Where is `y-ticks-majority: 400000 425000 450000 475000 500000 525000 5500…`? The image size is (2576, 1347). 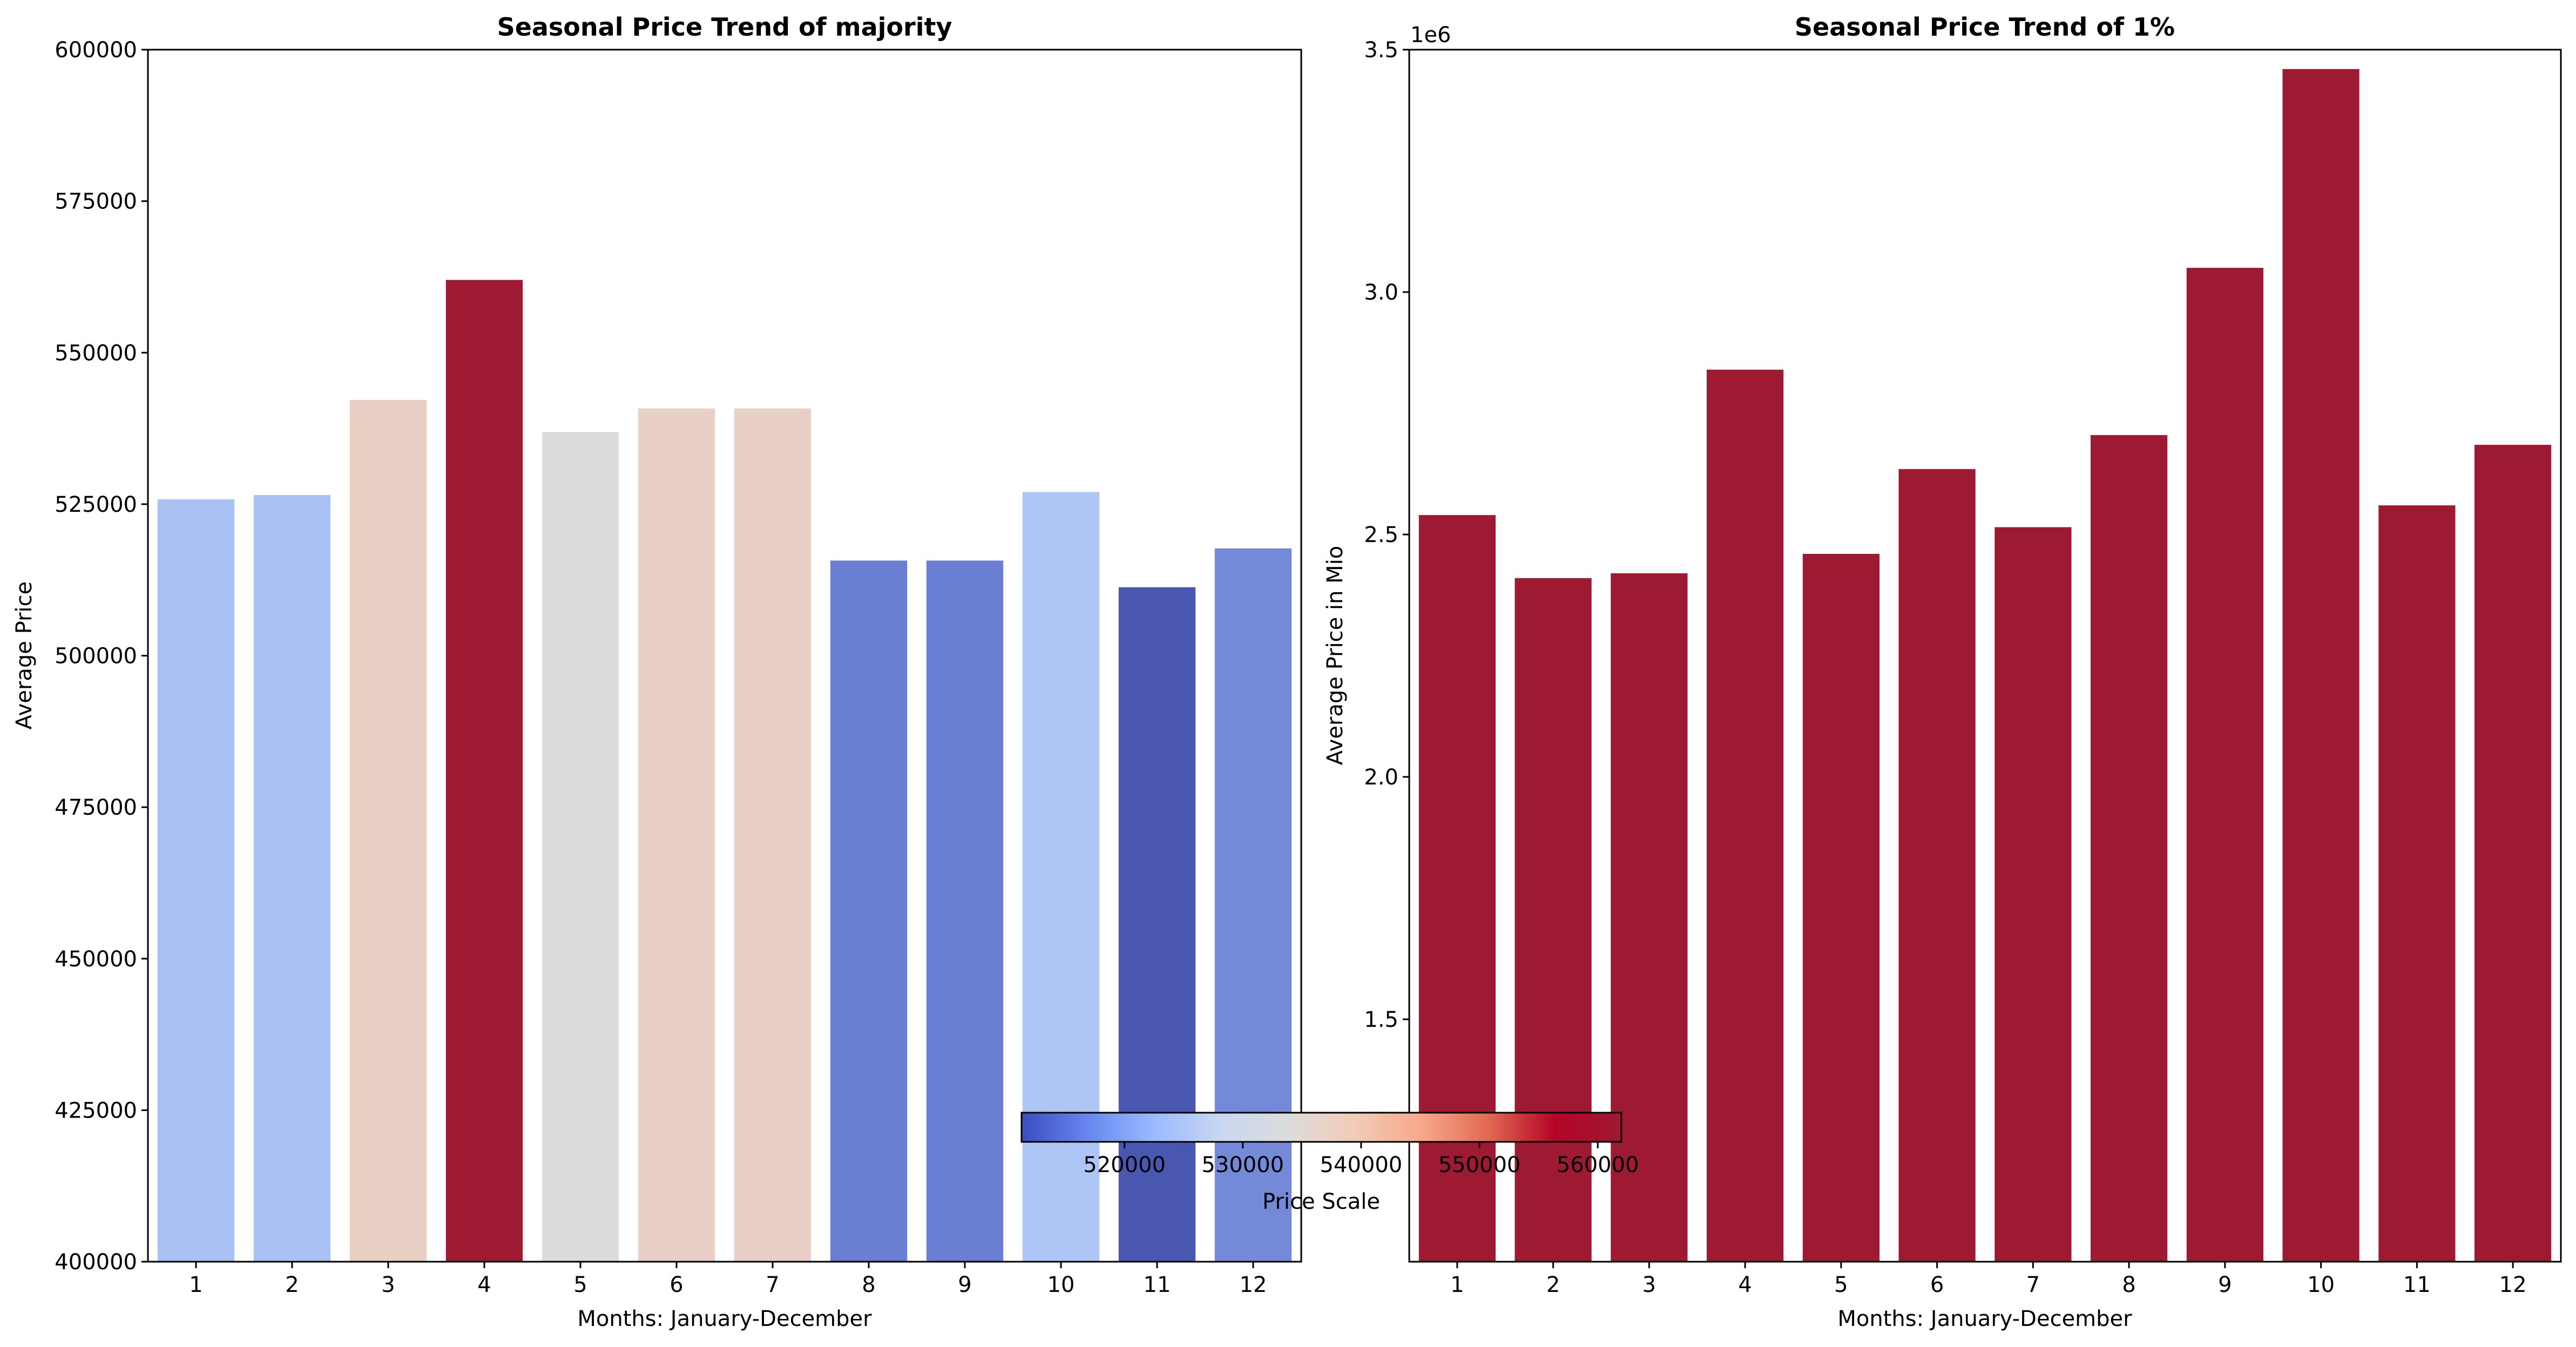 y-ticks-majority: 400000 425000 450000 475000 500000 525000 5500… is located at coordinates (102, 656).